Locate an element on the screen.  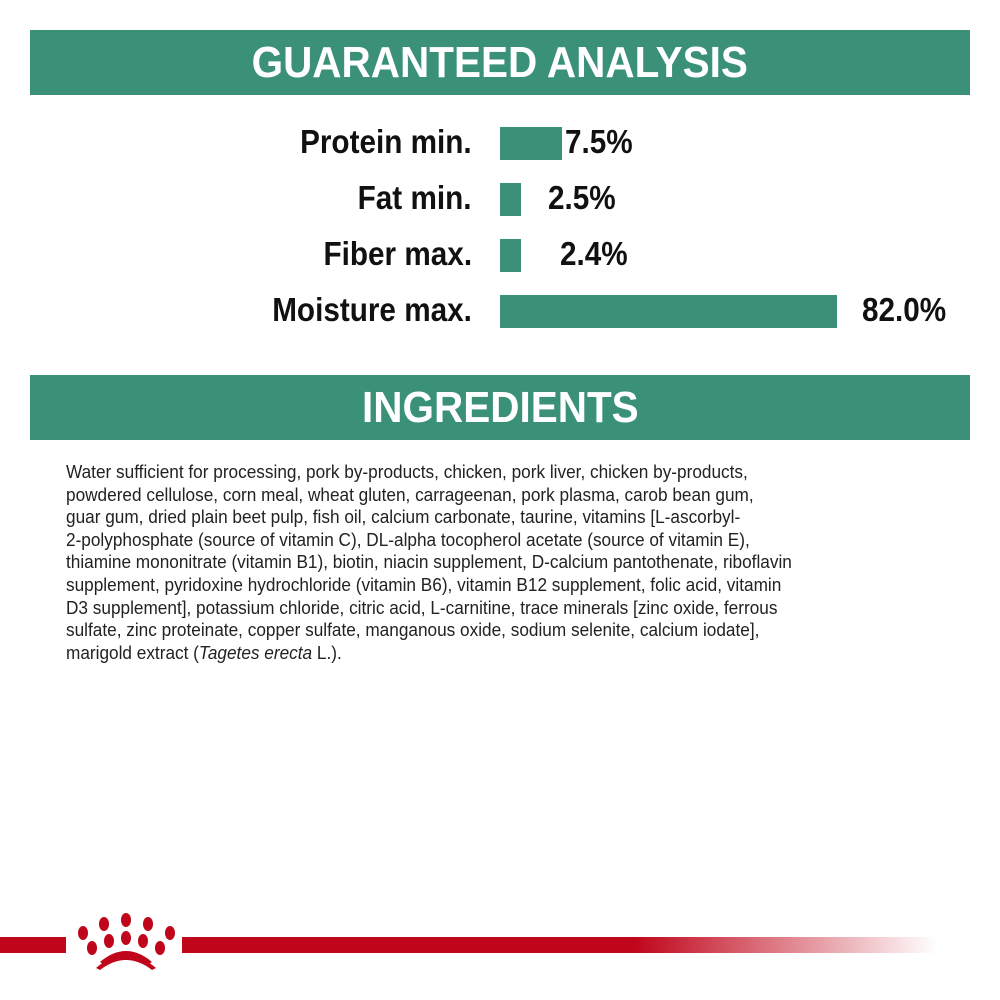
analysis-label: Fiber max. is located at coordinates (397, 253).